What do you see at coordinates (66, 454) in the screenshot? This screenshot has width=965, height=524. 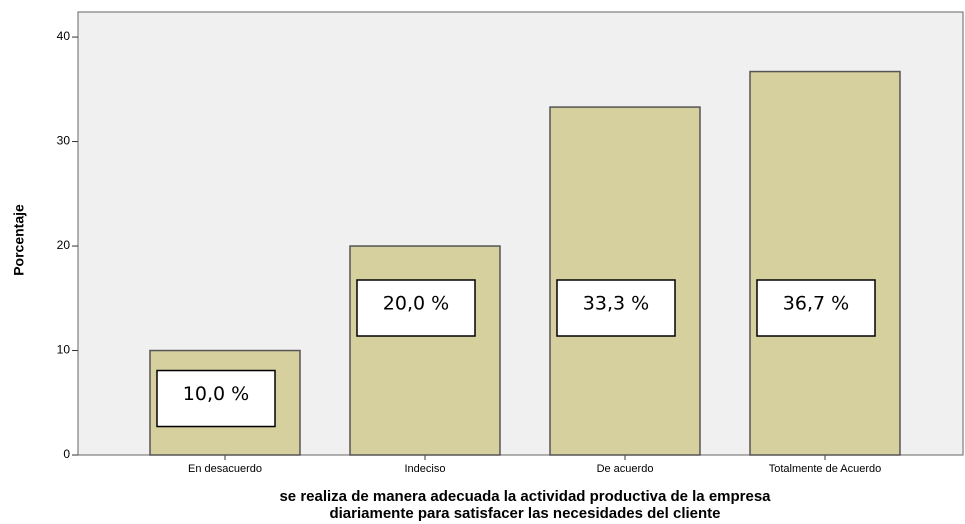 I see `y-tick-label: 0` at bounding box center [66, 454].